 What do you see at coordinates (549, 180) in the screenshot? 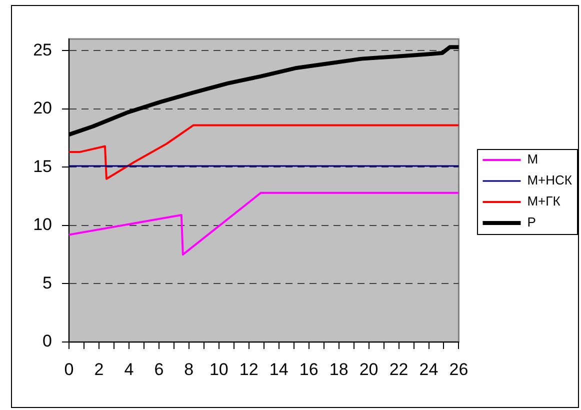
I see `legend-label: М+НСК` at bounding box center [549, 180].